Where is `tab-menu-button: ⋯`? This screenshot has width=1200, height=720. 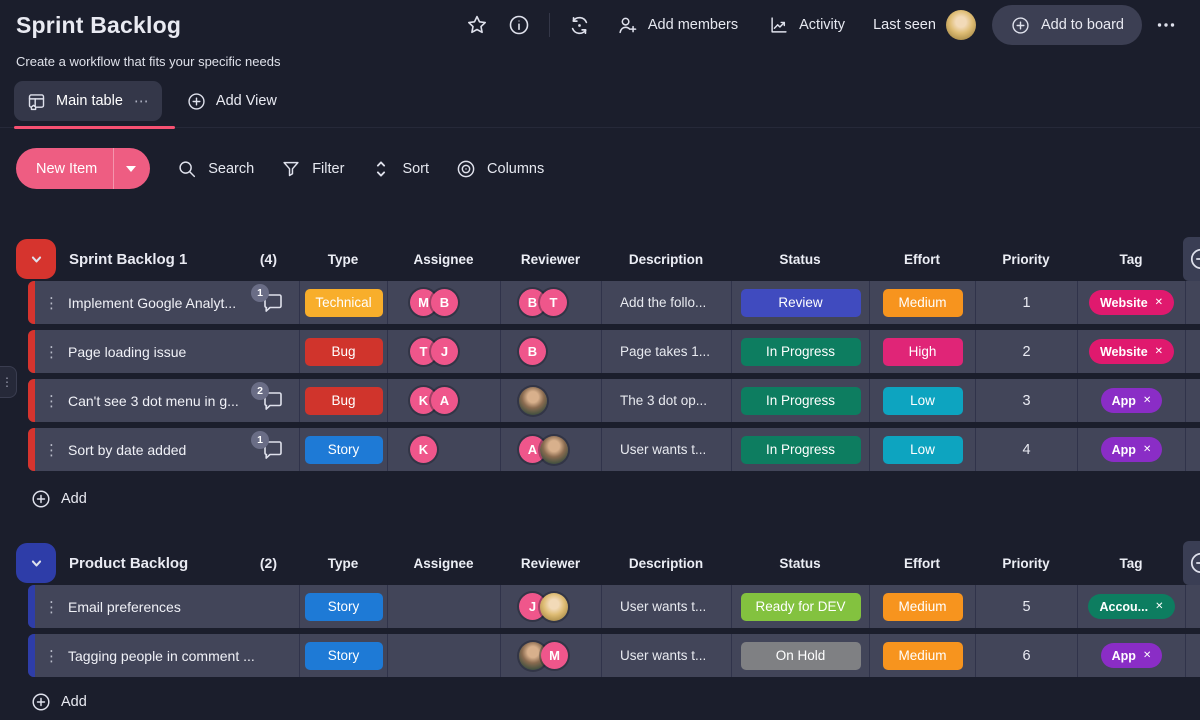
tab-menu-button: ⋯ is located at coordinates (141, 101).